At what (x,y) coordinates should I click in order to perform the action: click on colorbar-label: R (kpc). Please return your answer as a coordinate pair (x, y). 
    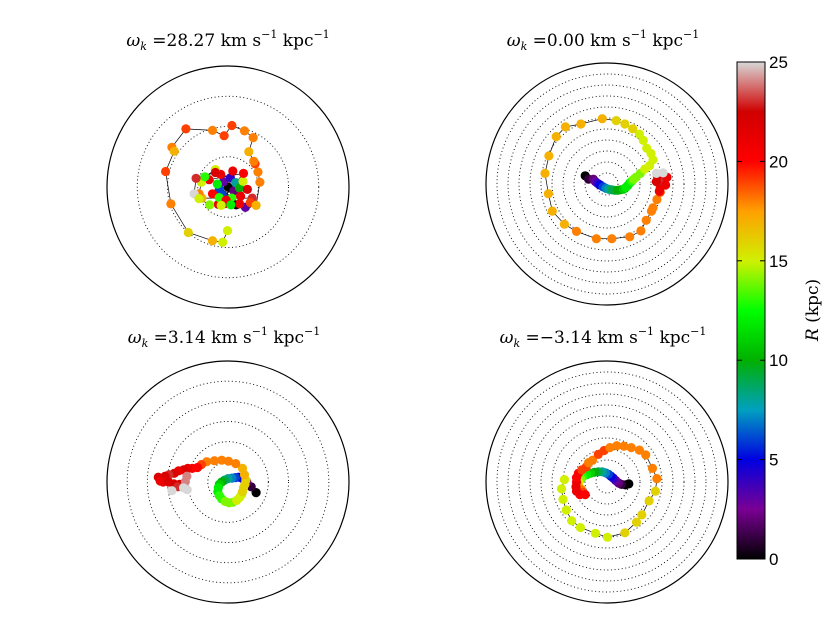
    Looking at the image, I should click on (813, 310).